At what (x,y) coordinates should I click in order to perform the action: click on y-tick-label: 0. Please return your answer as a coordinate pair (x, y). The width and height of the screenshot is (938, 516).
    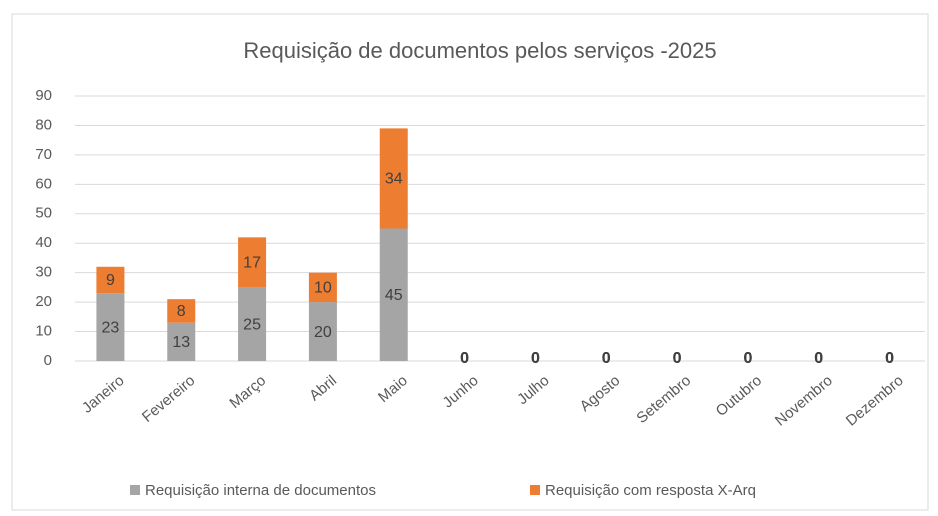
    Looking at the image, I should click on (48, 360).